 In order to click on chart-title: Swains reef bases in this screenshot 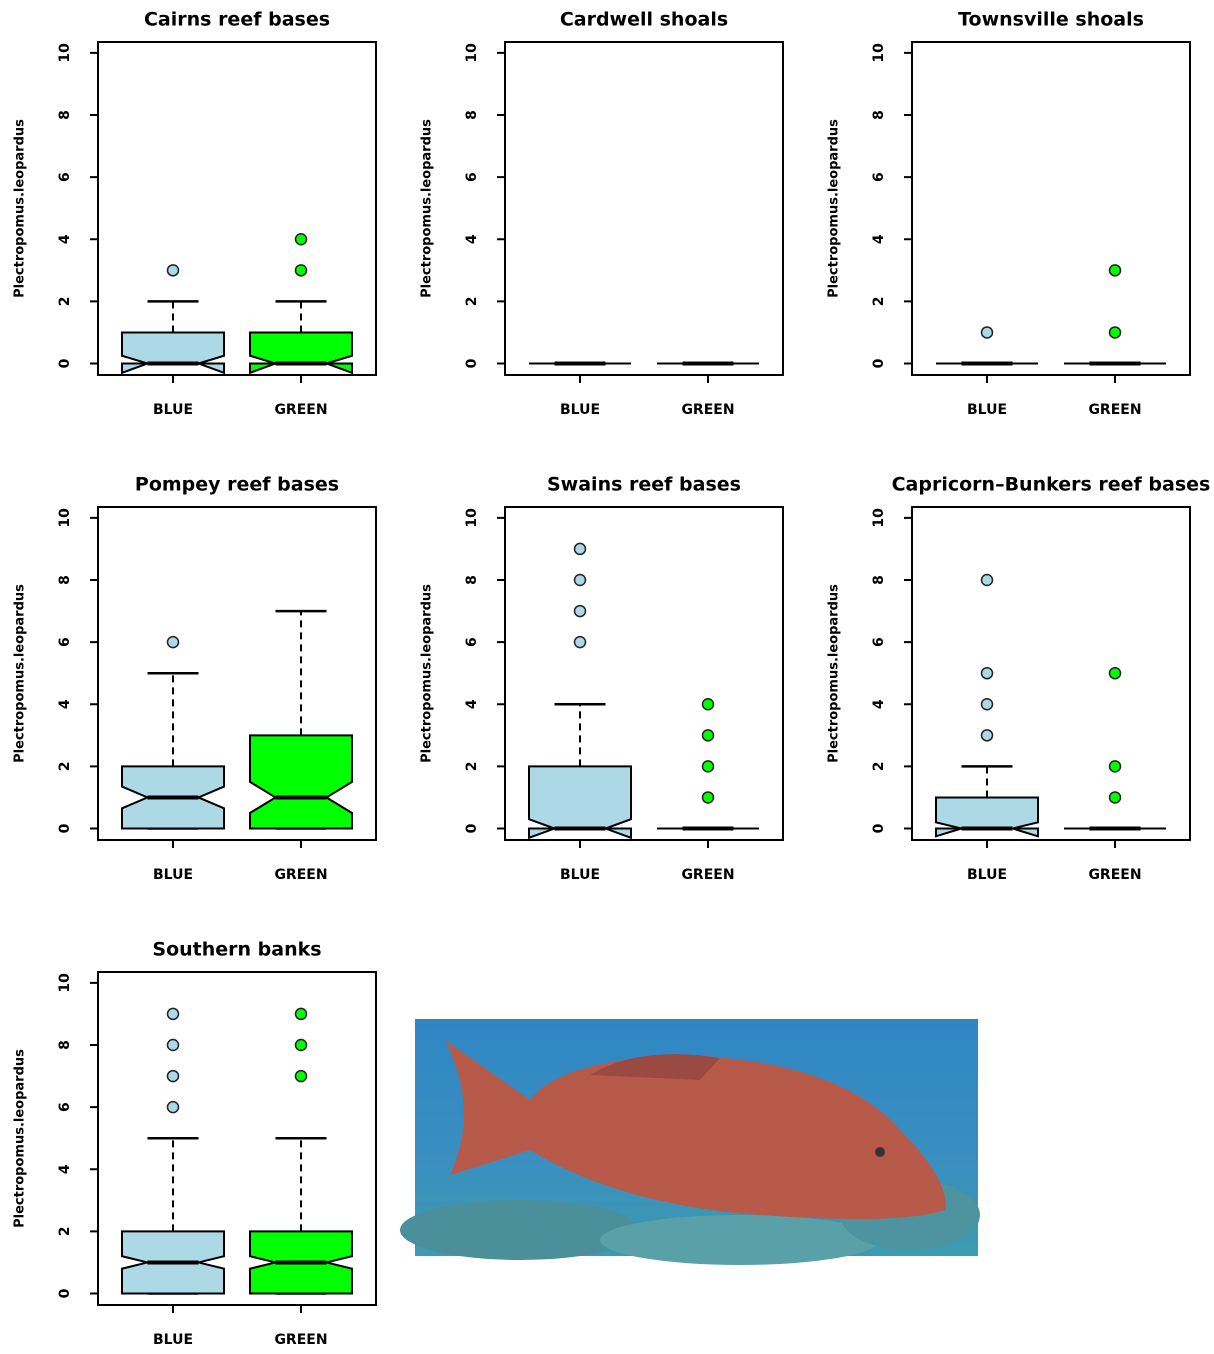, I will do `click(644, 485)`.